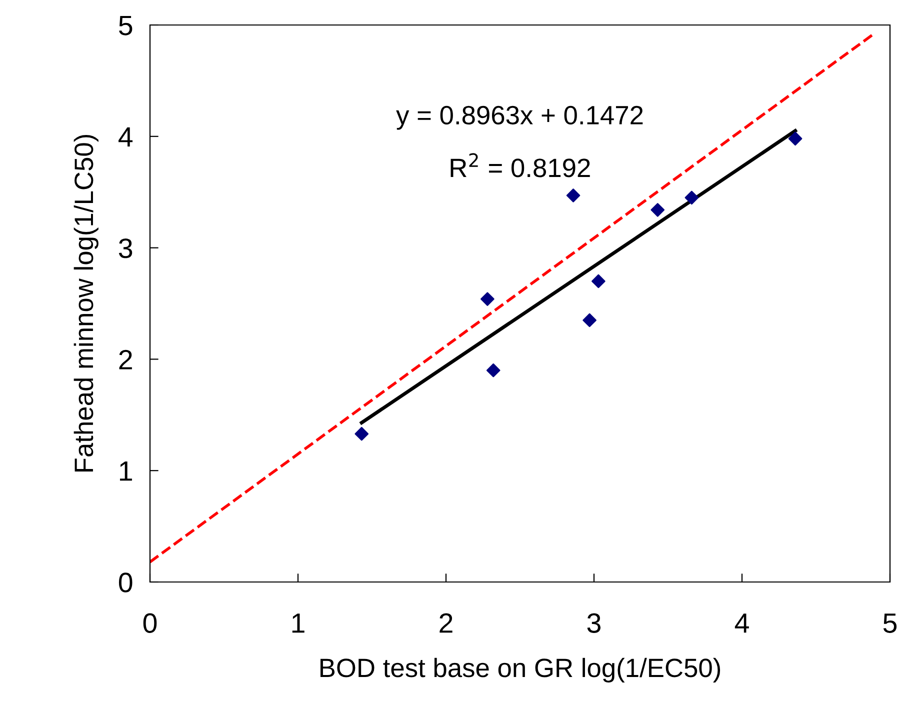 This screenshot has width=899, height=716. I want to click on x-tick-label: 0, so click(150, 623).